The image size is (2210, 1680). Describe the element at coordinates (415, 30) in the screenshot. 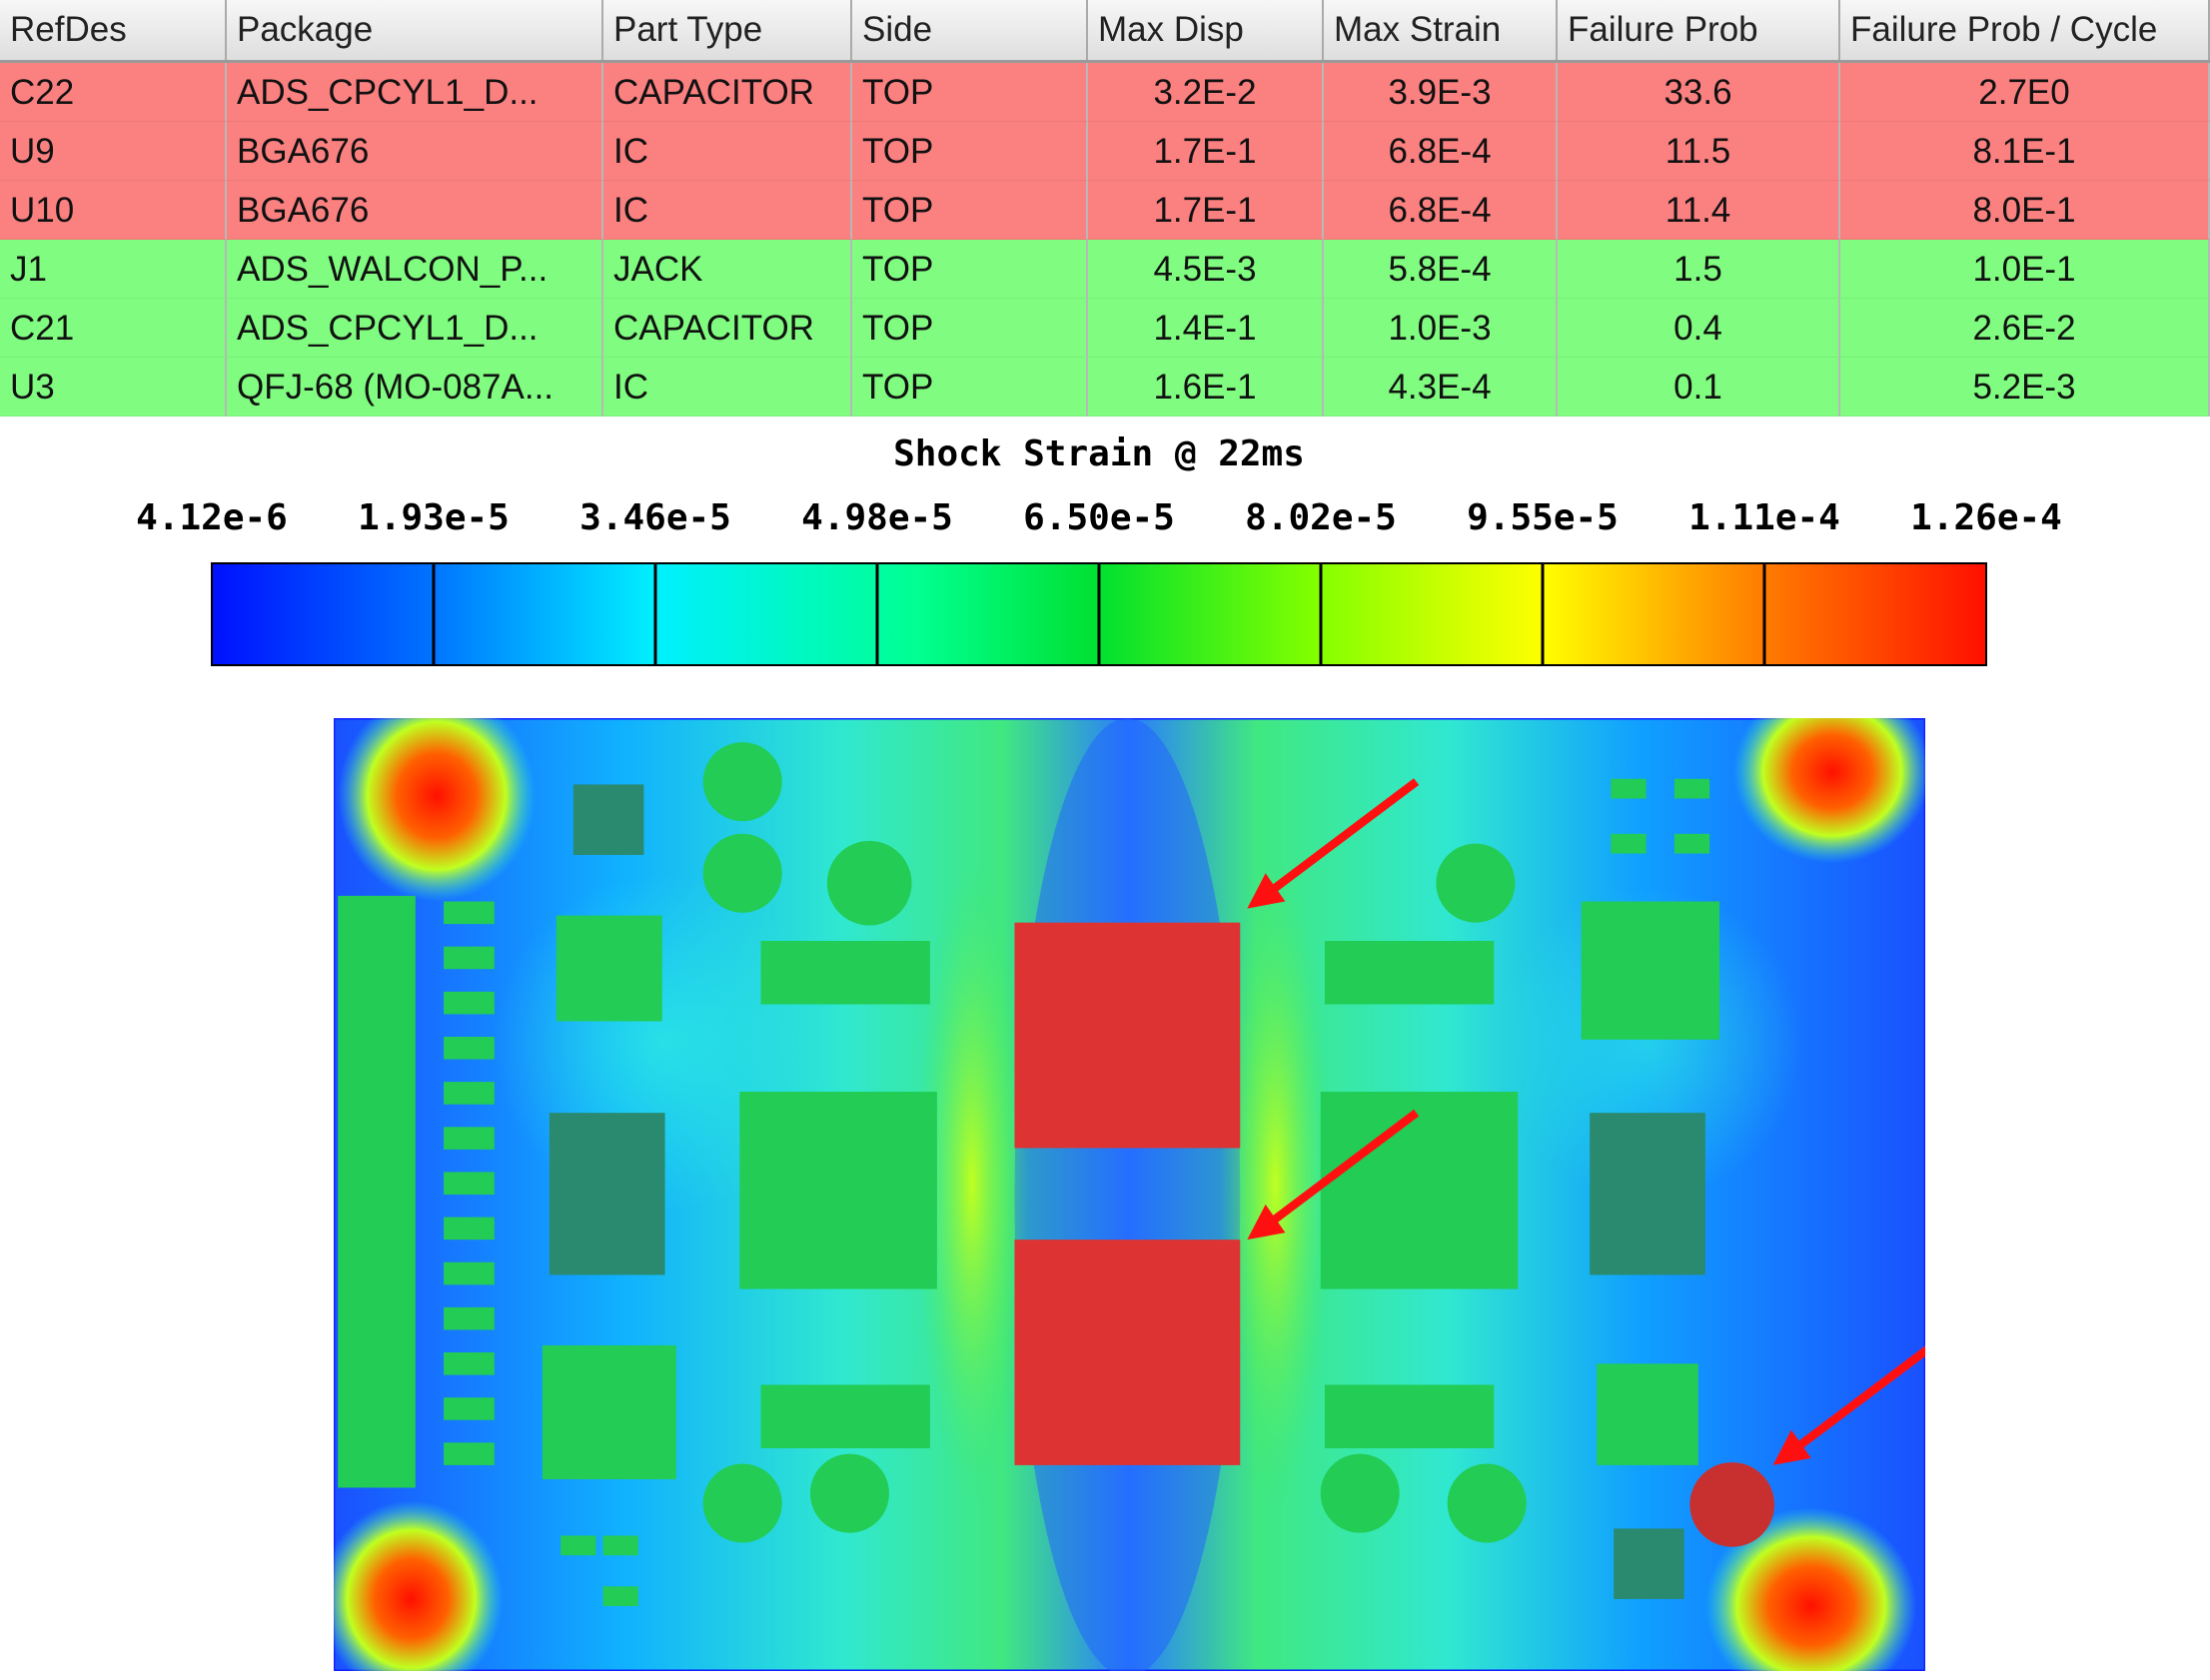

I see `column-header: Package` at that location.